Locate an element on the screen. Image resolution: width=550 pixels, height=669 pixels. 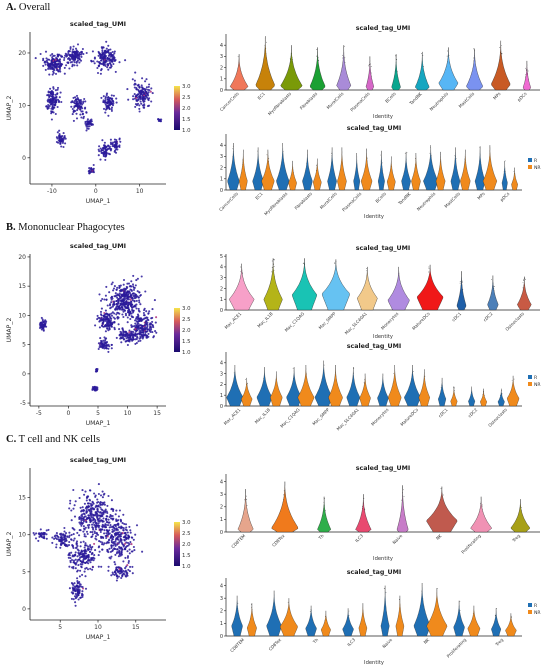
umap-points is located at coordinates (98, 107).